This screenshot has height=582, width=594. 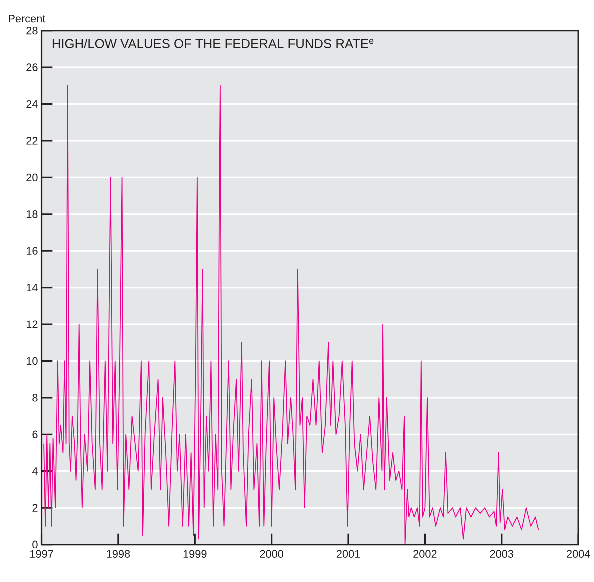 What do you see at coordinates (35, 472) in the screenshot?
I see `y-tick-label: 4` at bounding box center [35, 472].